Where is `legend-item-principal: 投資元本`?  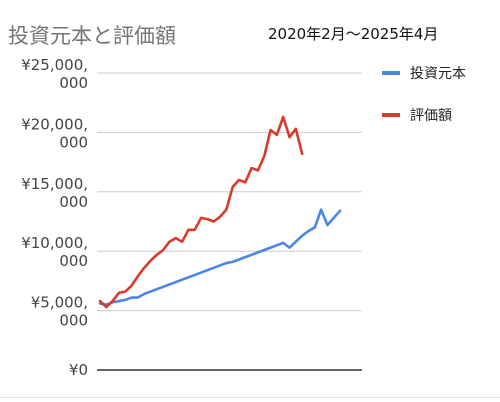 legend-item-principal: 投資元本 is located at coordinates (424, 73).